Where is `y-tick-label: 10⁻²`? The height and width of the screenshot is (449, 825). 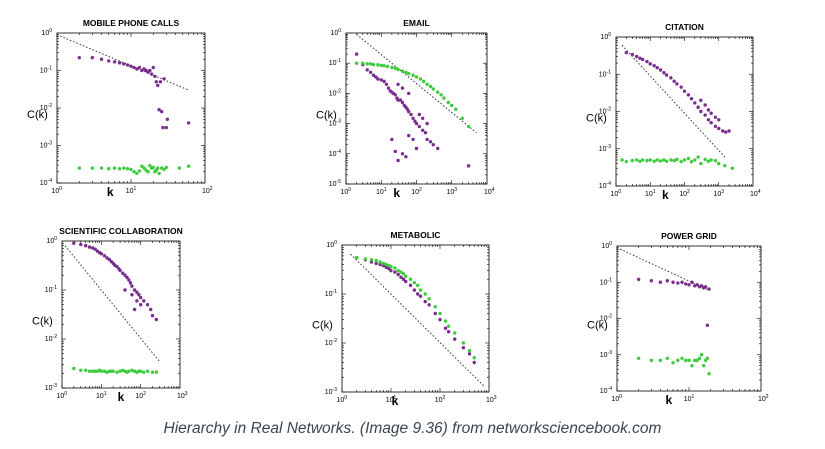
y-tick-label: 10⁻² is located at coordinates (606, 318).